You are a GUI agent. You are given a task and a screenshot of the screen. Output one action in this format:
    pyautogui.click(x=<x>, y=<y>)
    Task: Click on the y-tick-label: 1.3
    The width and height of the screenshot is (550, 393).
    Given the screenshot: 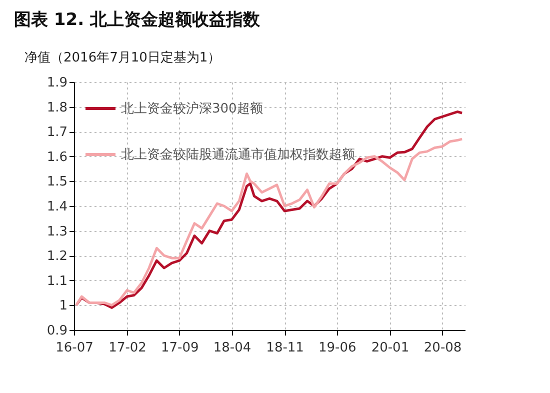 What is the action you would take?
    pyautogui.click(x=57, y=232)
    